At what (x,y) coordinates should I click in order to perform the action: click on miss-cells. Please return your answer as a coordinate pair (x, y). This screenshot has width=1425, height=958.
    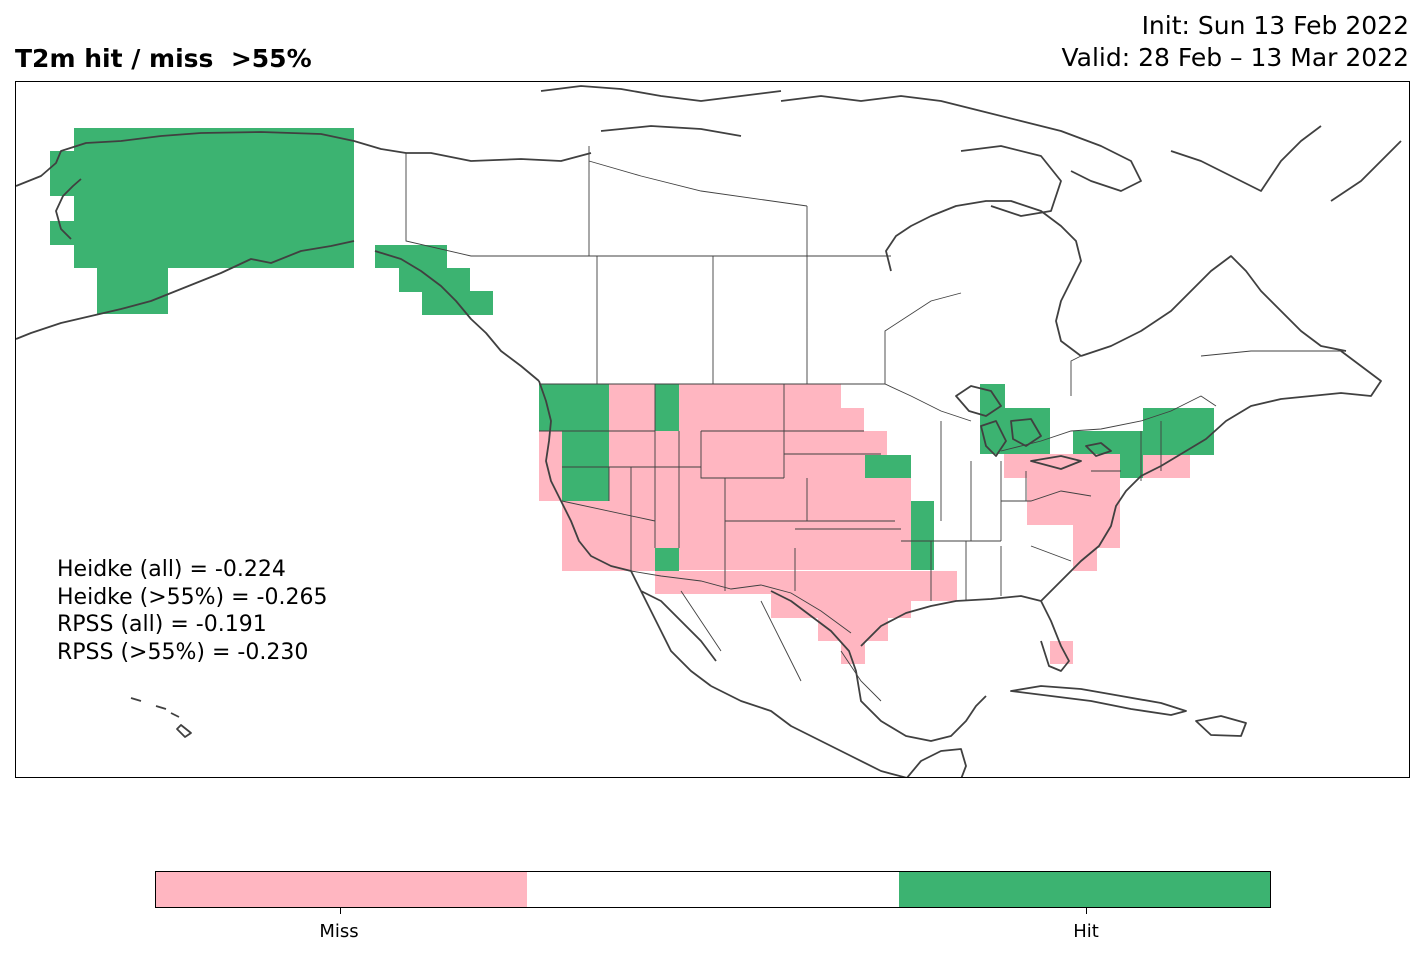
    Looking at the image, I should click on (864, 524).